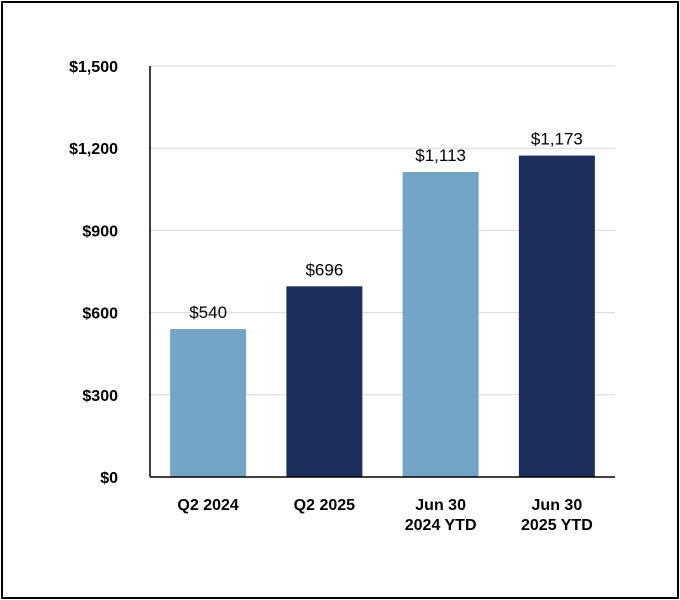 This screenshot has height=600, width=680. Describe the element at coordinates (324, 505) in the screenshot. I see `x-category-label: Q2 2025` at that location.